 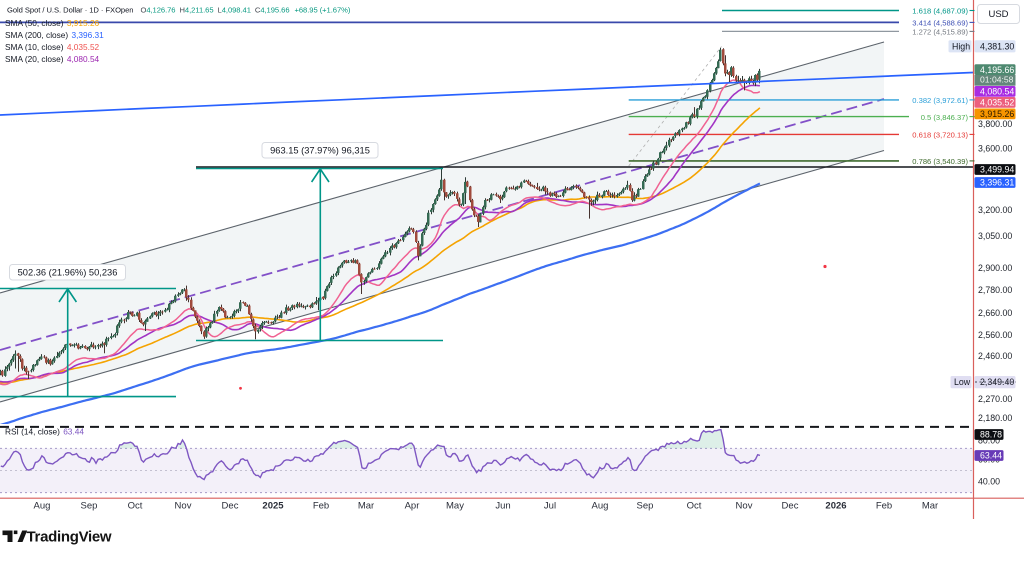 I want to click on svg-text: SMA (20, close) 4,080.54, so click(x=52, y=59).